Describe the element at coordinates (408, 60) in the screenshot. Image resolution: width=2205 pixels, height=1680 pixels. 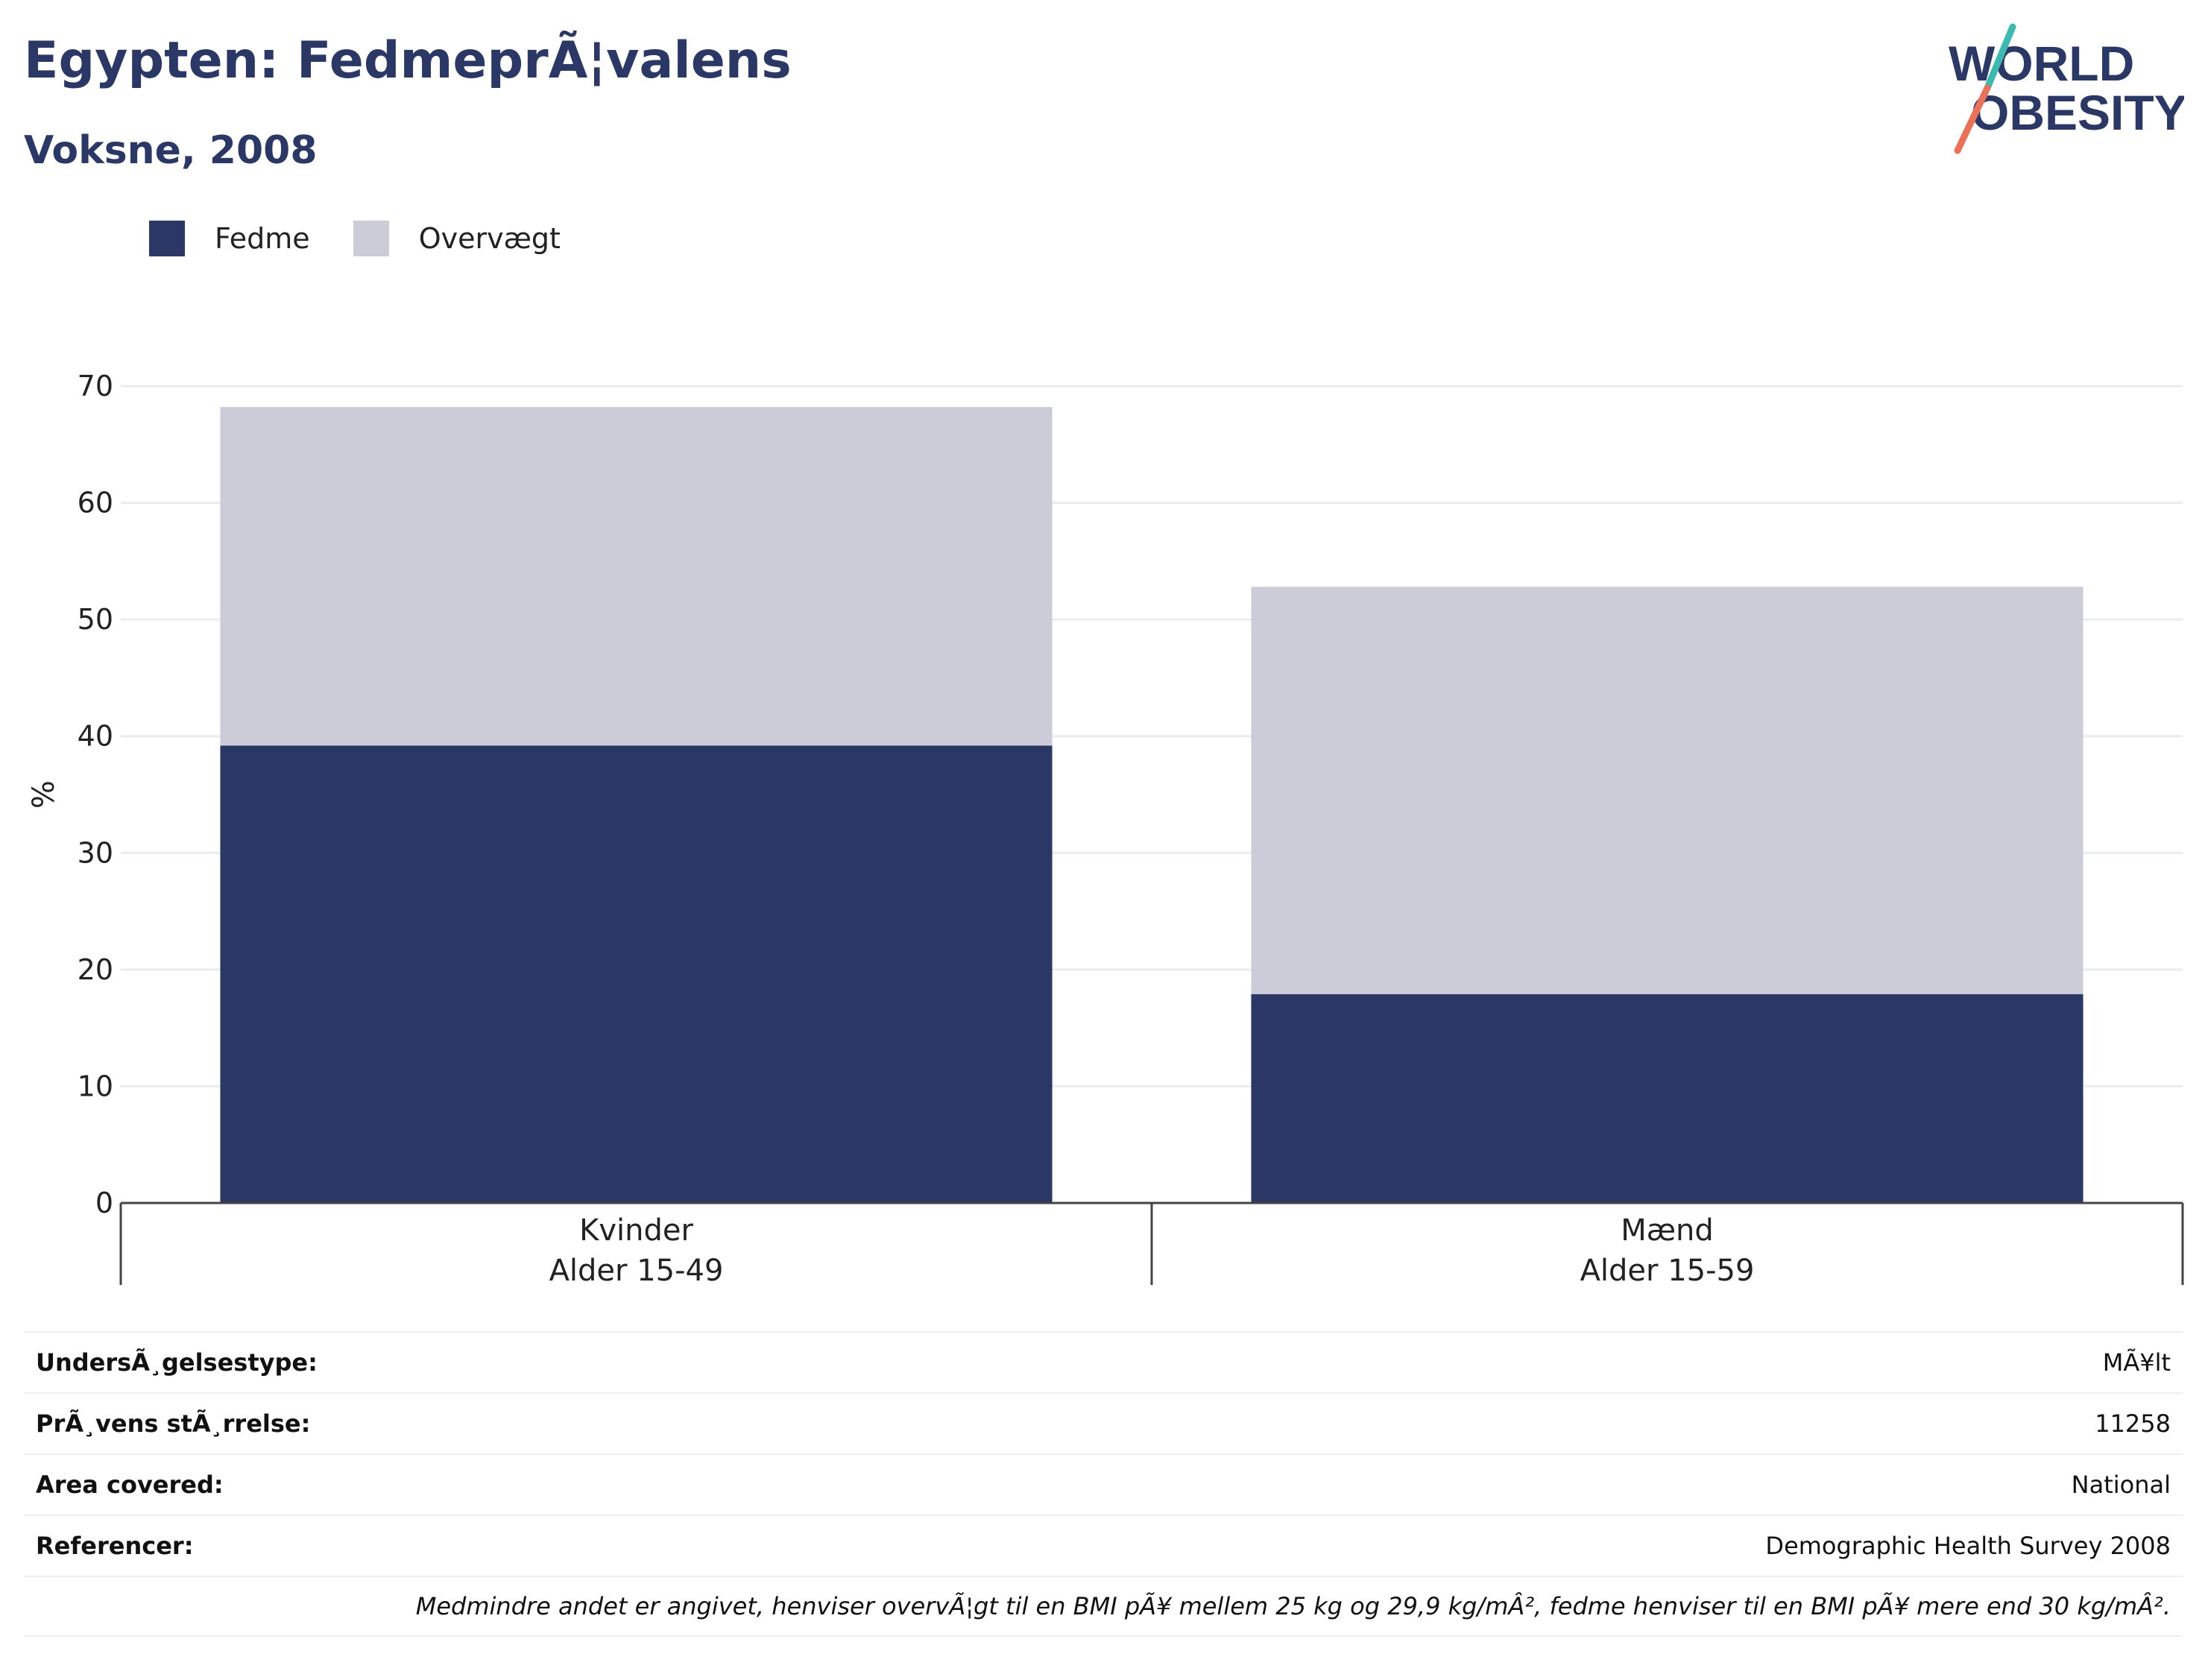
I see `page-title: Egypten: FedmeprÃ¦valens` at that location.